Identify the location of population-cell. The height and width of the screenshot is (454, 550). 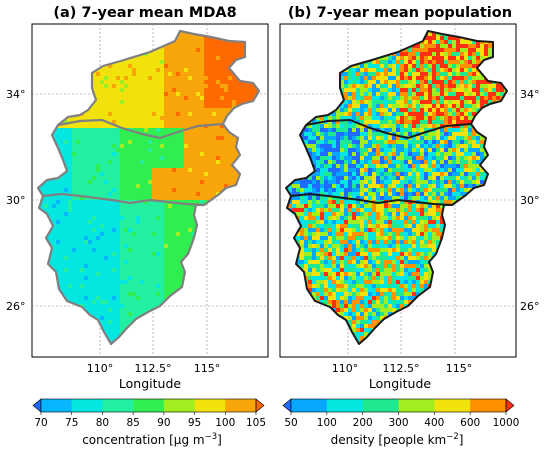
(505, 32).